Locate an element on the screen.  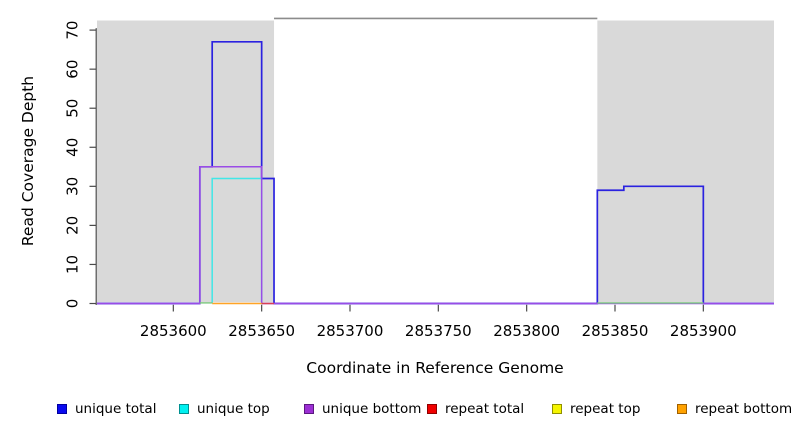
x-tick-label: 2853700 is located at coordinates (350, 331).